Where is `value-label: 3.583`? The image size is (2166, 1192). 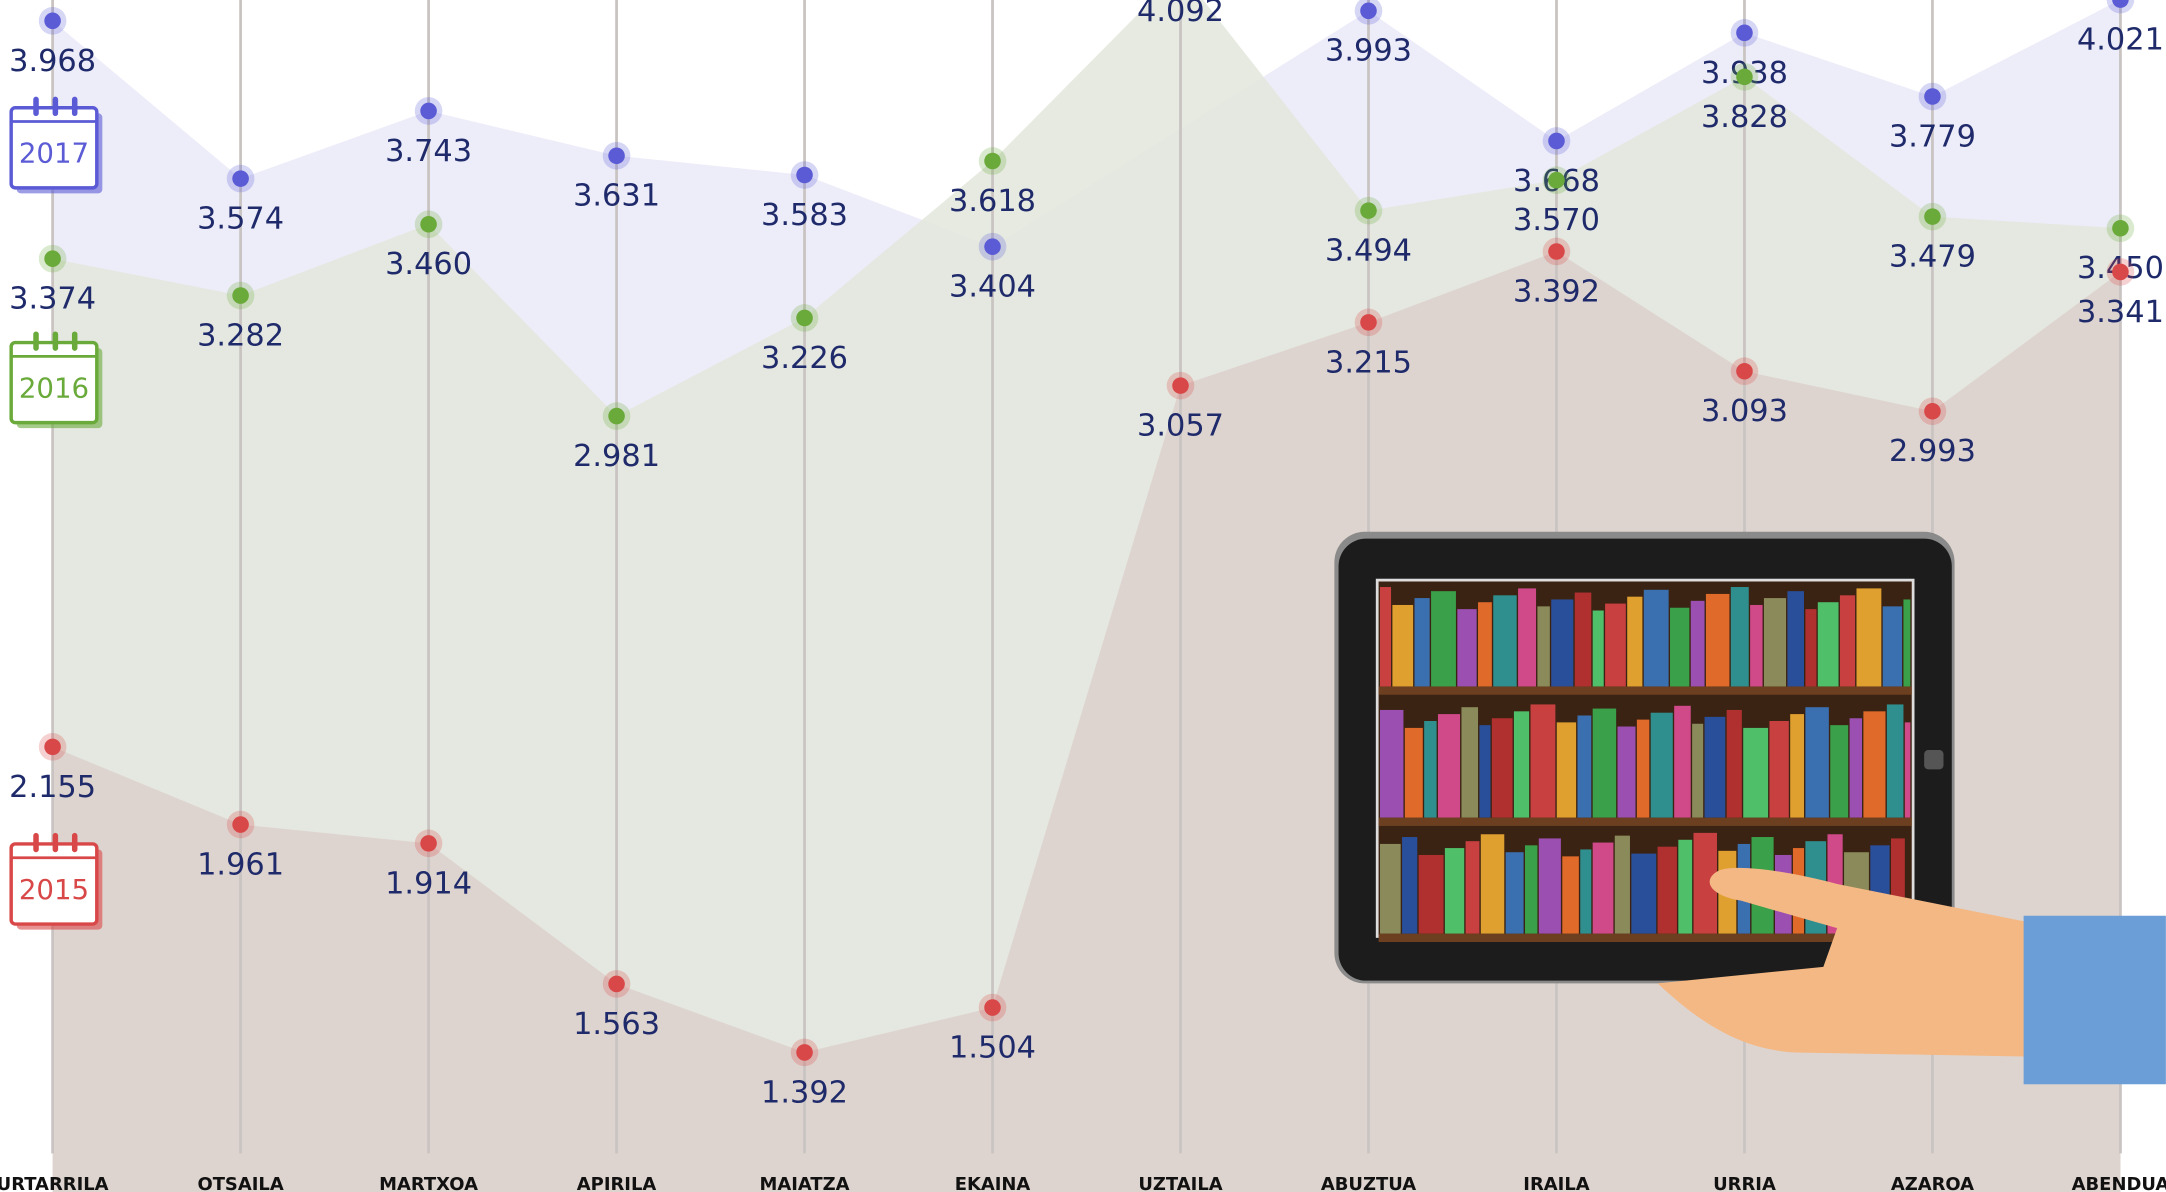
value-label: 3.583 is located at coordinates (804, 215).